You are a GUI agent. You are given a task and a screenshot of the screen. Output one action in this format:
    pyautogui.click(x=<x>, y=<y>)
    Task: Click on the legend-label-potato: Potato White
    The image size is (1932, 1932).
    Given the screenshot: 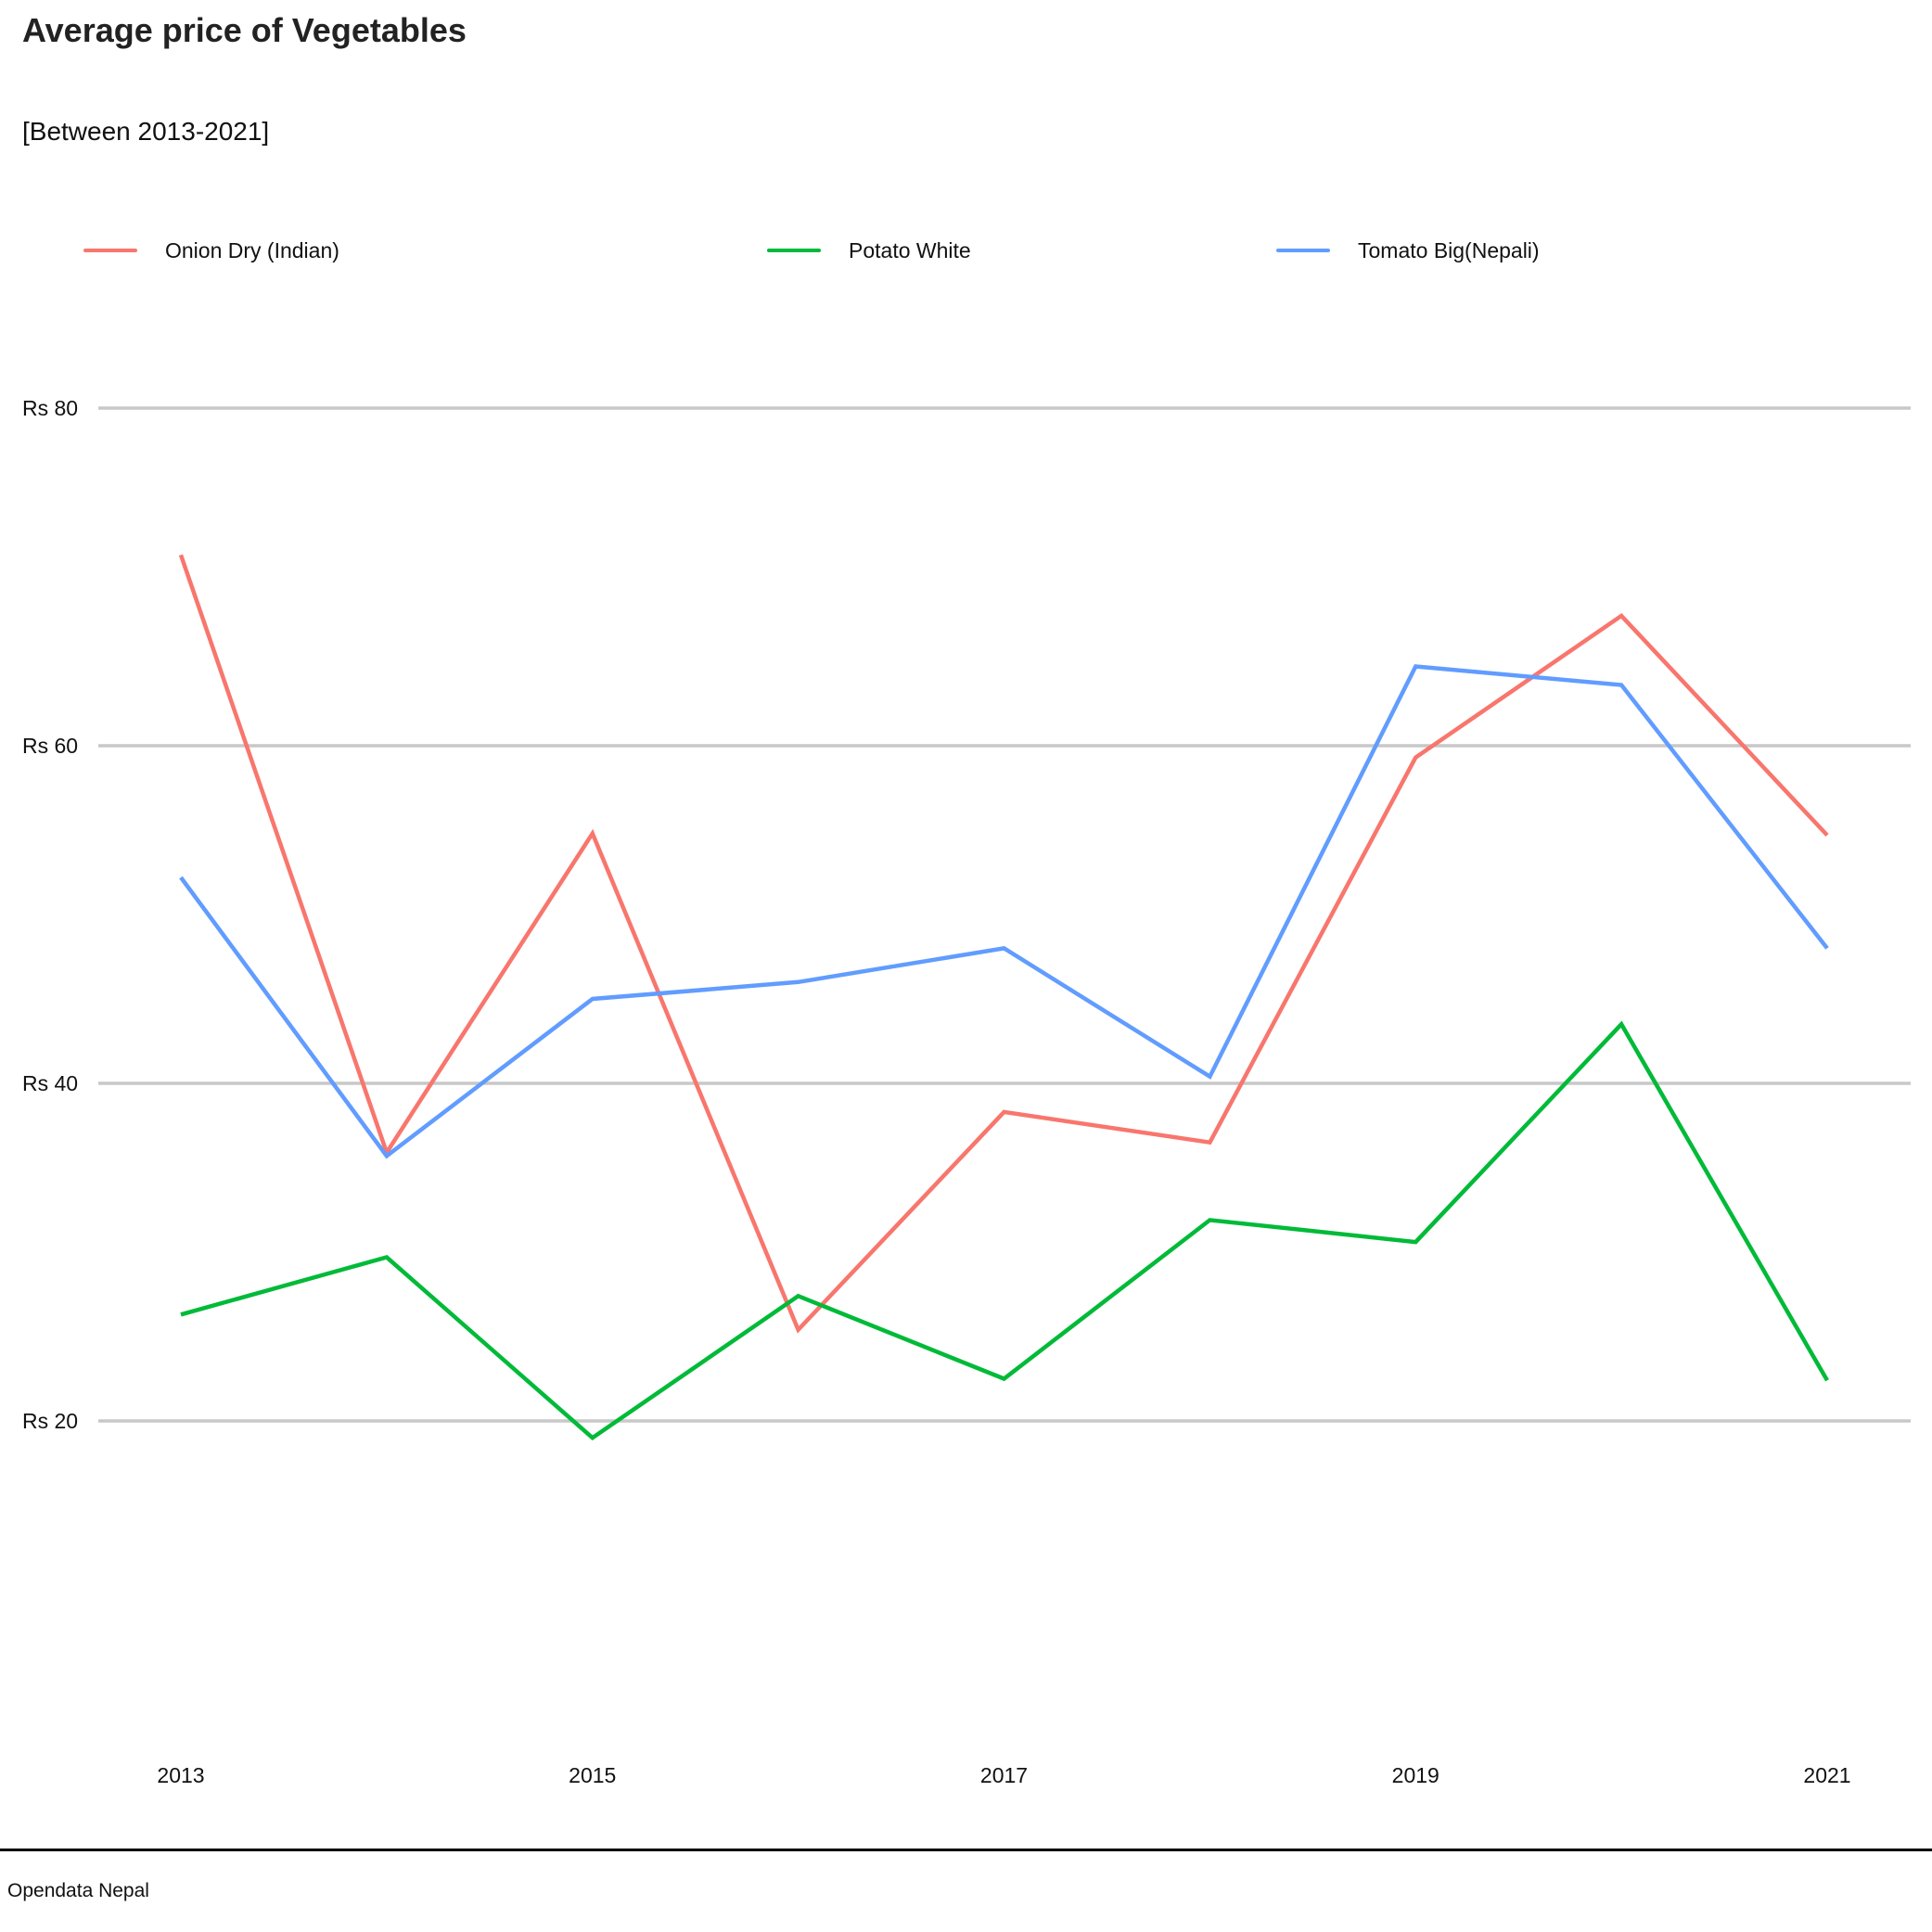 What is the action you would take?
    pyautogui.click(x=910, y=249)
    